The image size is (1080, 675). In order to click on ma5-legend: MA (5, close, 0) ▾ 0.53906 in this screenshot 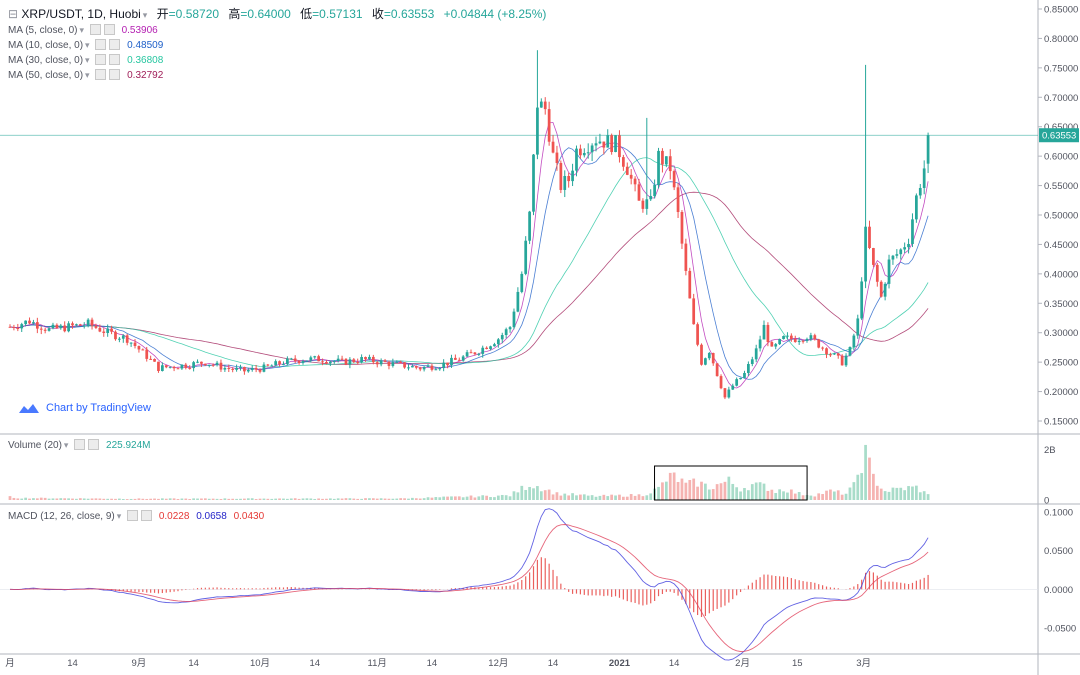, I will do `click(83, 30)`.